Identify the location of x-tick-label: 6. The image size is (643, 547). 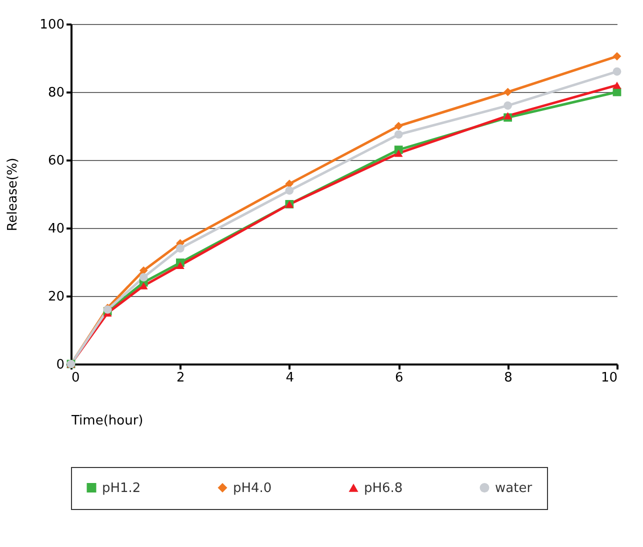
(399, 378).